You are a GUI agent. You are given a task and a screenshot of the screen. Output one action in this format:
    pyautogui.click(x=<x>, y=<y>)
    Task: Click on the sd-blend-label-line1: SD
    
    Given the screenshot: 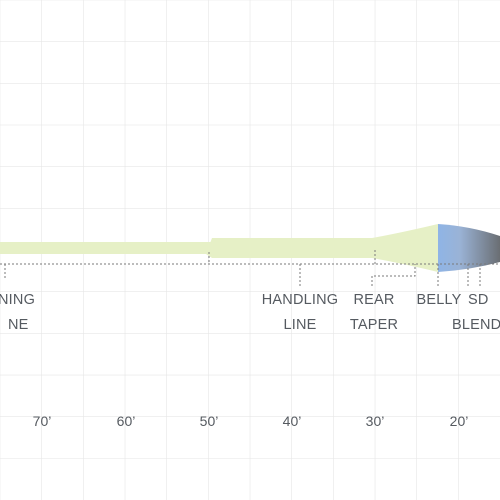 What is the action you would take?
    pyautogui.click(x=478, y=300)
    